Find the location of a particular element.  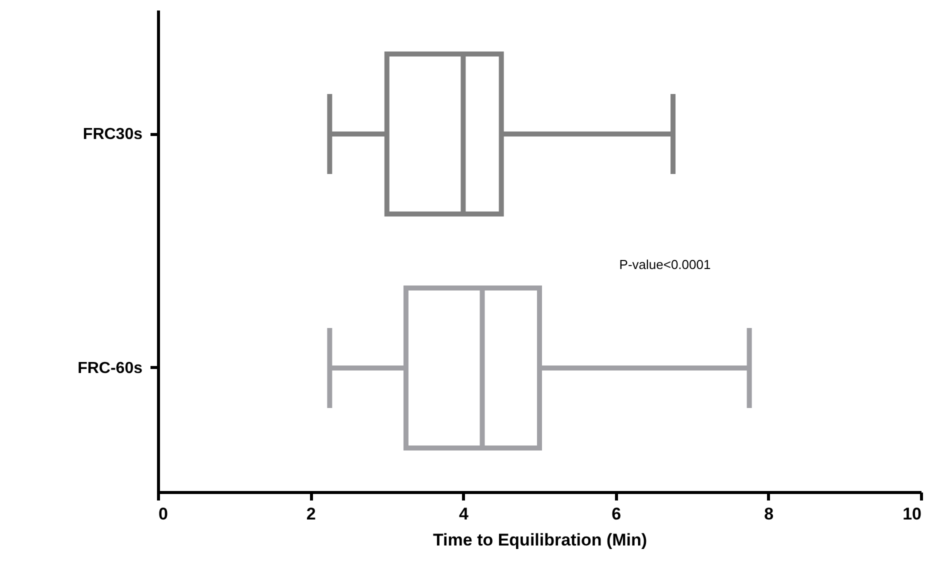

x-tick-label: 0 is located at coordinates (163, 514).